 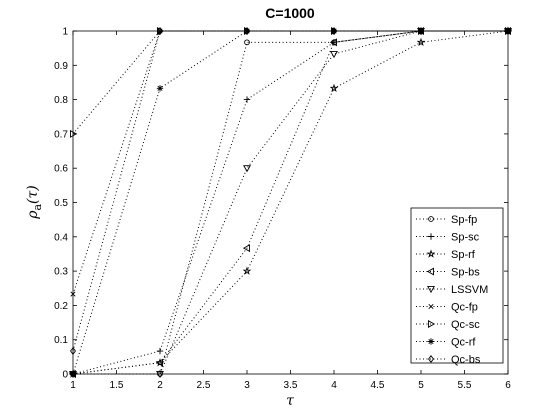 What do you see at coordinates (447, 308) in the screenshot?
I see `legend-item: Qc-fp` at bounding box center [447, 308].